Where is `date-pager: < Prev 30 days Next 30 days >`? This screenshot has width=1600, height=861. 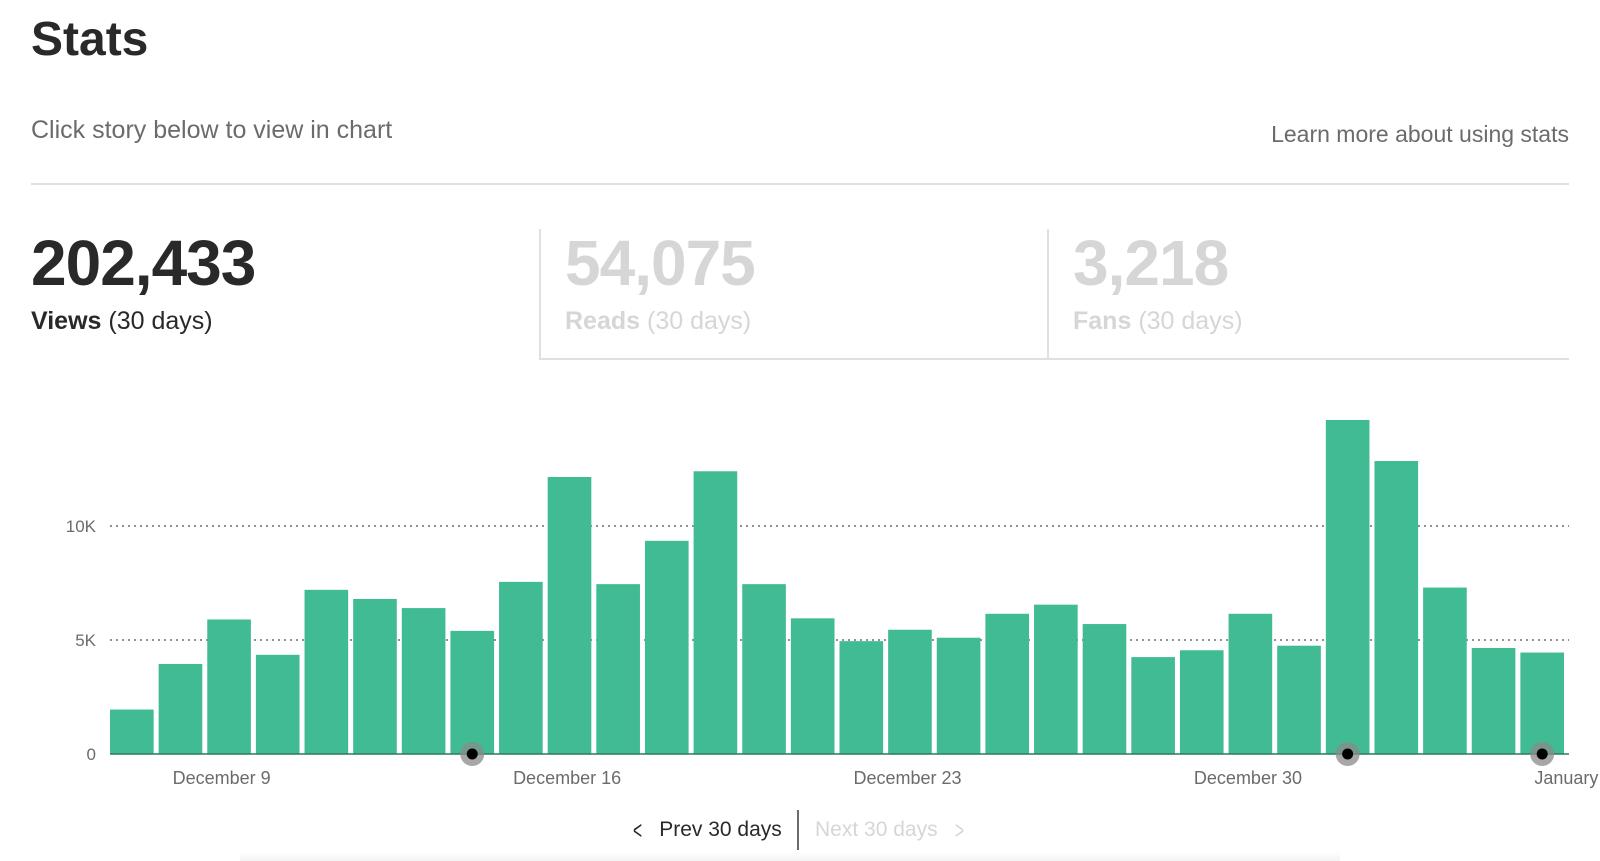
date-pager: < Prev 30 days Next 30 days > is located at coordinates (800, 830).